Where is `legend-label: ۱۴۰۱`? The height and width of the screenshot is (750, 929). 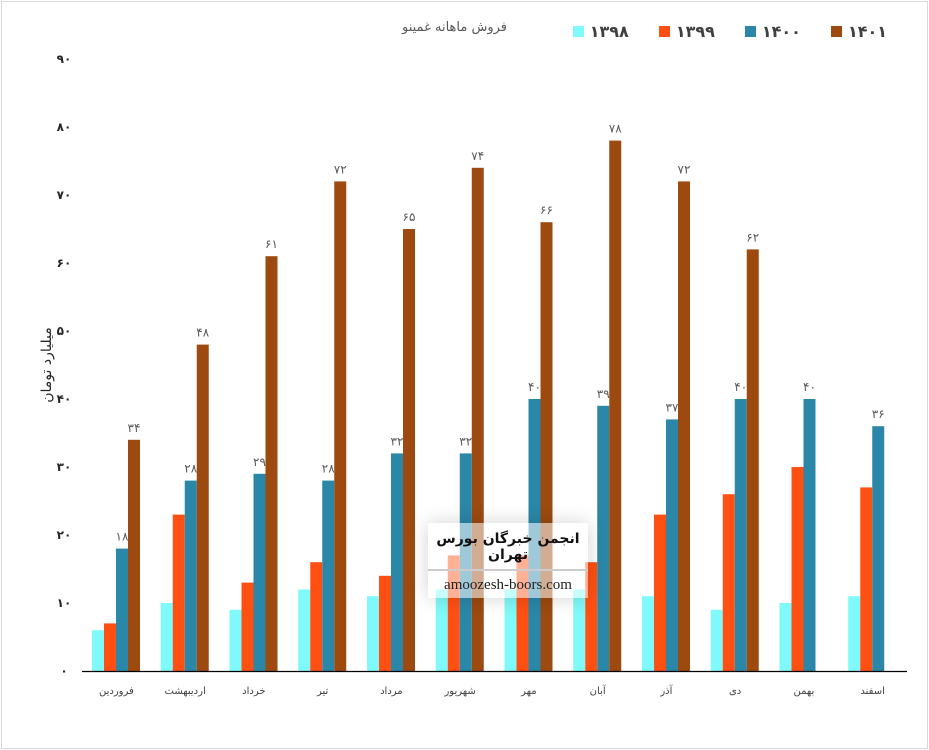
legend-label: ۱۴۰۱ is located at coordinates (867, 31).